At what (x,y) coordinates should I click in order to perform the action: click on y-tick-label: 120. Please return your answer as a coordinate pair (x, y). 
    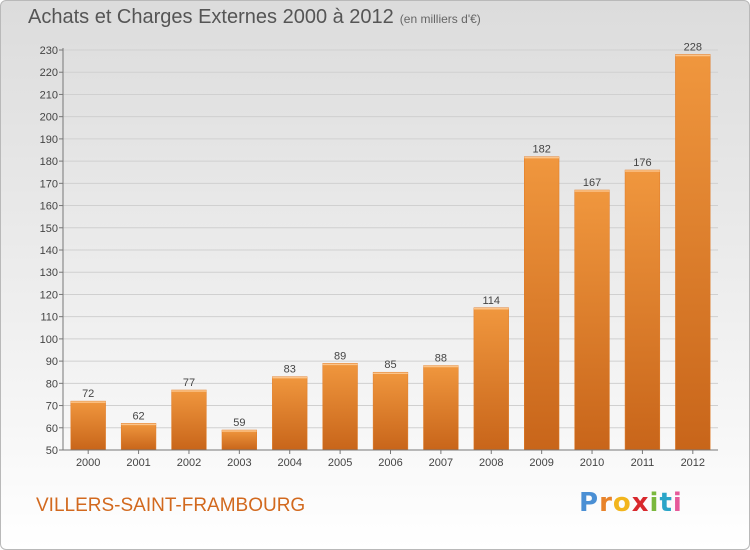
    Looking at the image, I should click on (49, 295).